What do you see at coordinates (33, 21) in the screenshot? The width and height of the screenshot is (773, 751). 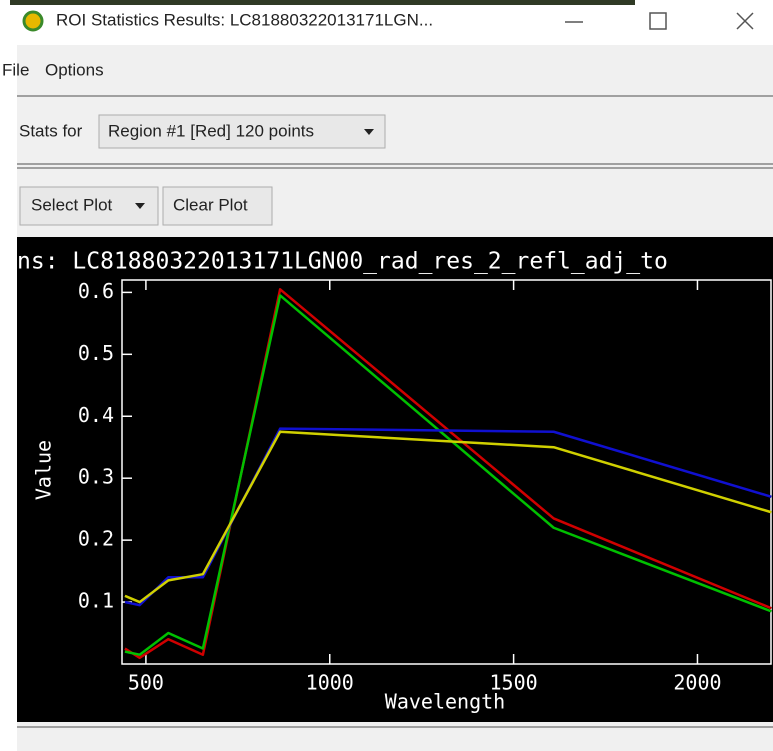 I see `app-icon` at bounding box center [33, 21].